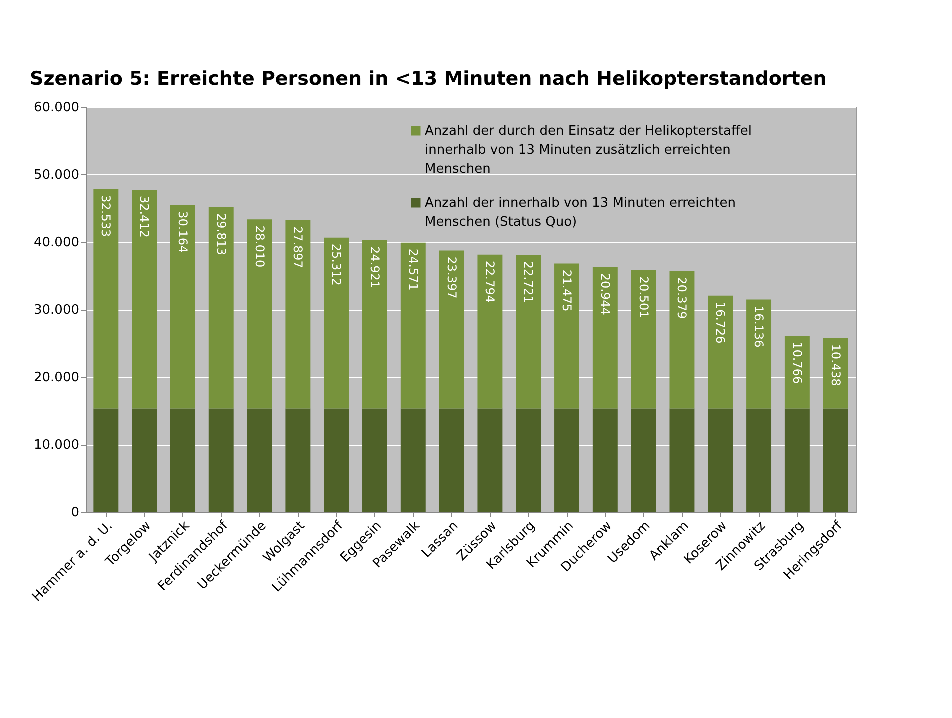  Describe the element at coordinates (57, 243) in the screenshot. I see `y-tick-label: 40.000` at that location.